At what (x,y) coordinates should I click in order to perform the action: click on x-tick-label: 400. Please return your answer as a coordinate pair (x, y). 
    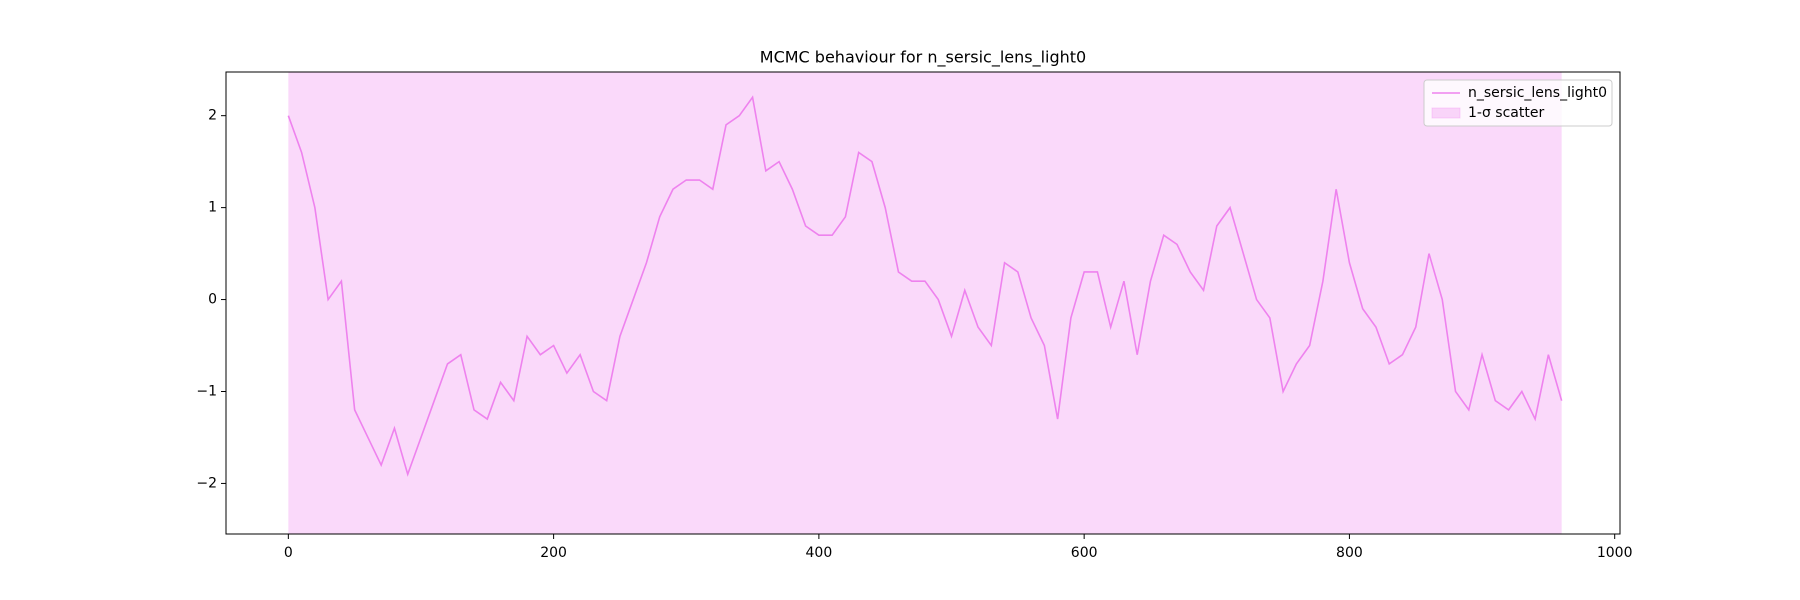
    Looking at the image, I should click on (819, 553).